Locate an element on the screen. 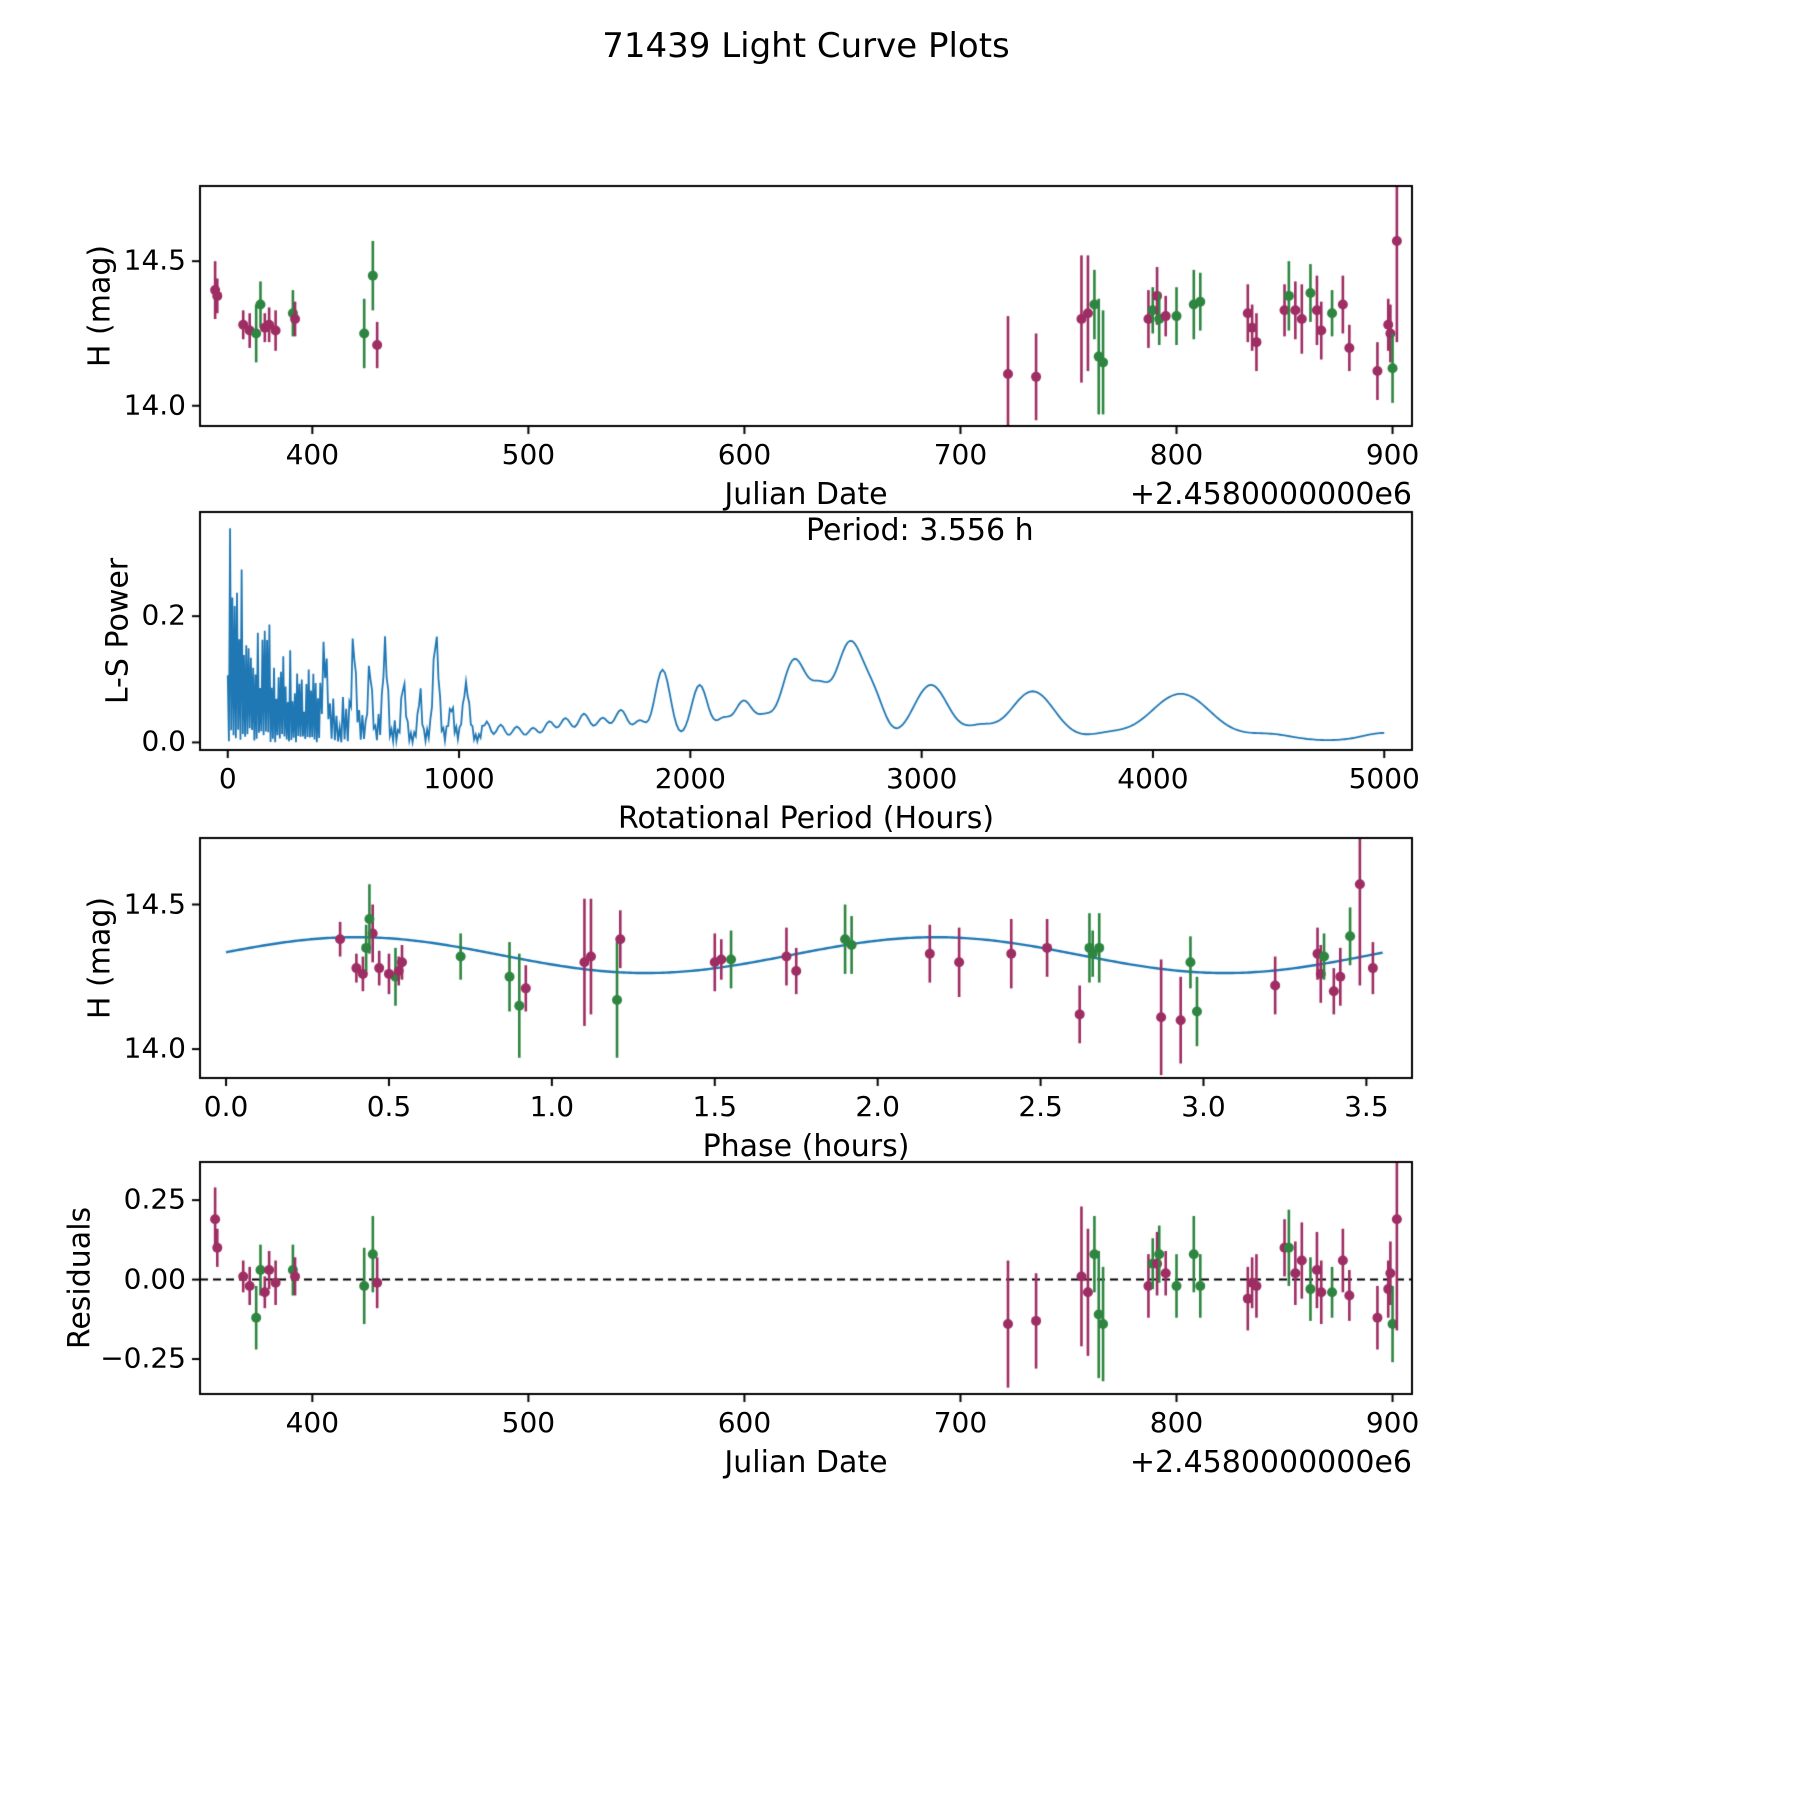  periodogram-x-axis-label: Rotational Period (Hours) is located at coordinates (806, 818).